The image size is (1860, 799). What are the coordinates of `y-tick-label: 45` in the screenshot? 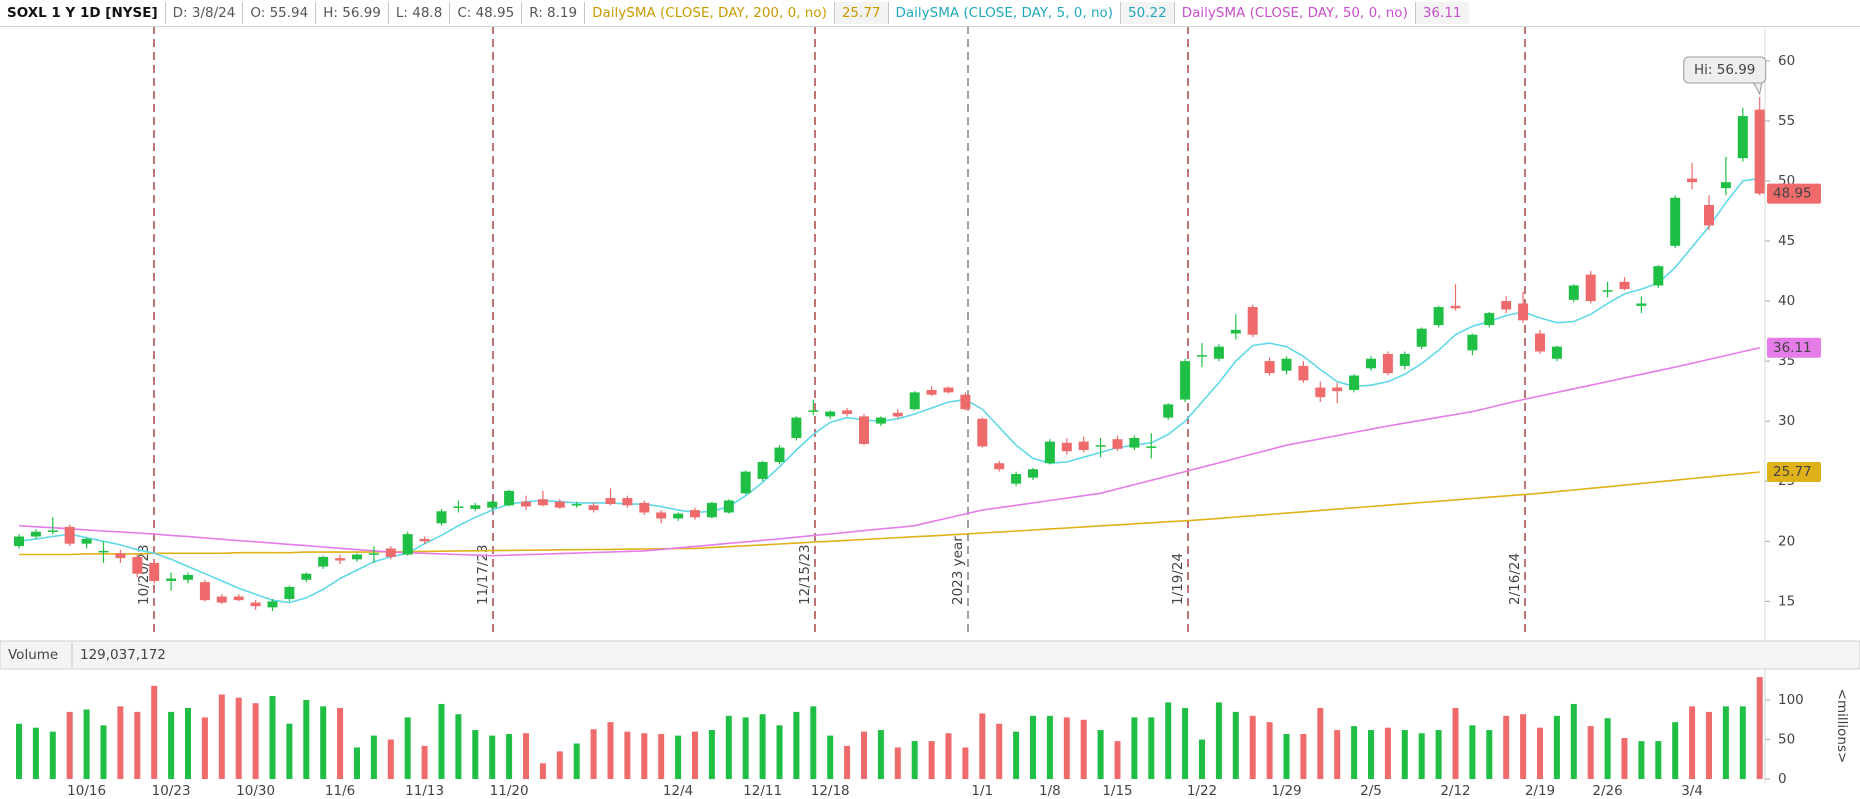 It's located at (1786, 241).